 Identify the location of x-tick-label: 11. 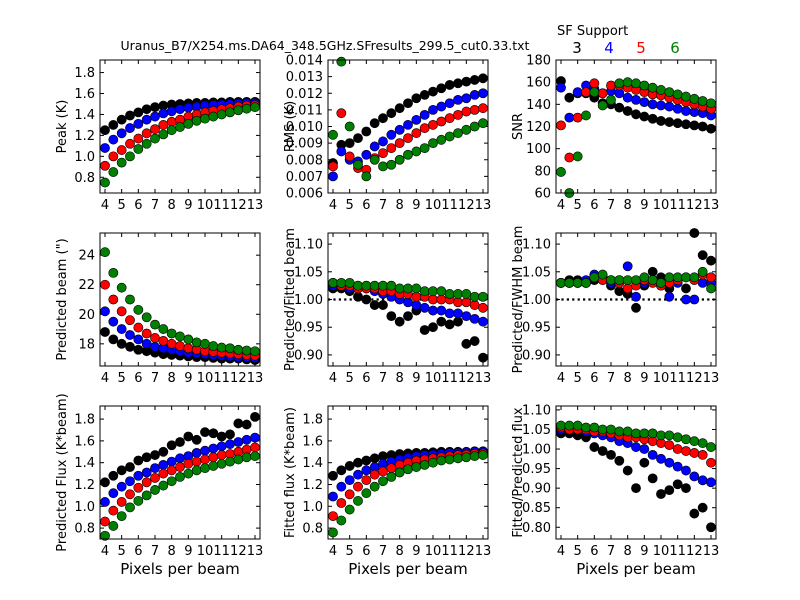
(677, 205).